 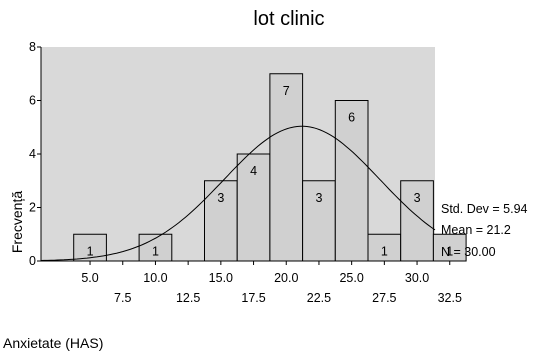 What do you see at coordinates (450, 298) in the screenshot?
I see `x-tick-label: 32.5` at bounding box center [450, 298].